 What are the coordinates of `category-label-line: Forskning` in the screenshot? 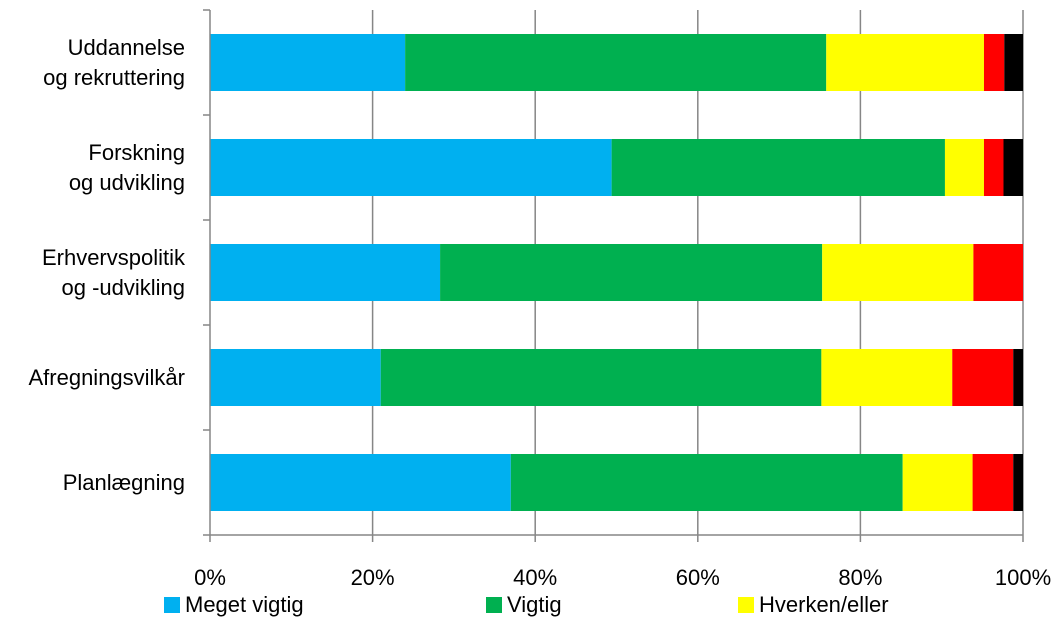 It's located at (136, 152).